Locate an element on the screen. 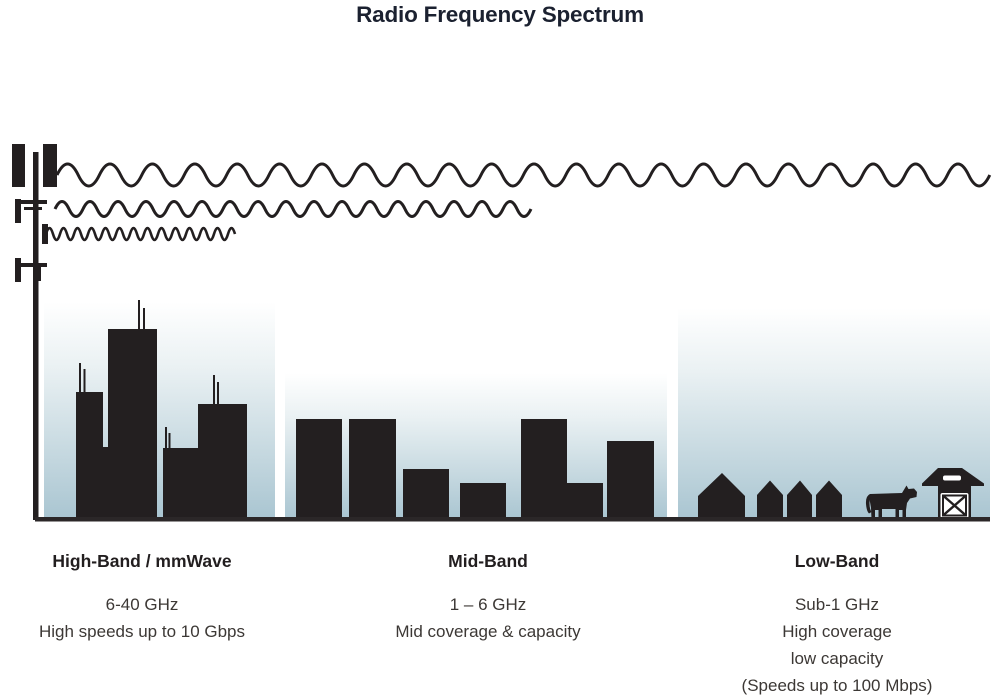  low-band-scene is located at coordinates (834, 414).